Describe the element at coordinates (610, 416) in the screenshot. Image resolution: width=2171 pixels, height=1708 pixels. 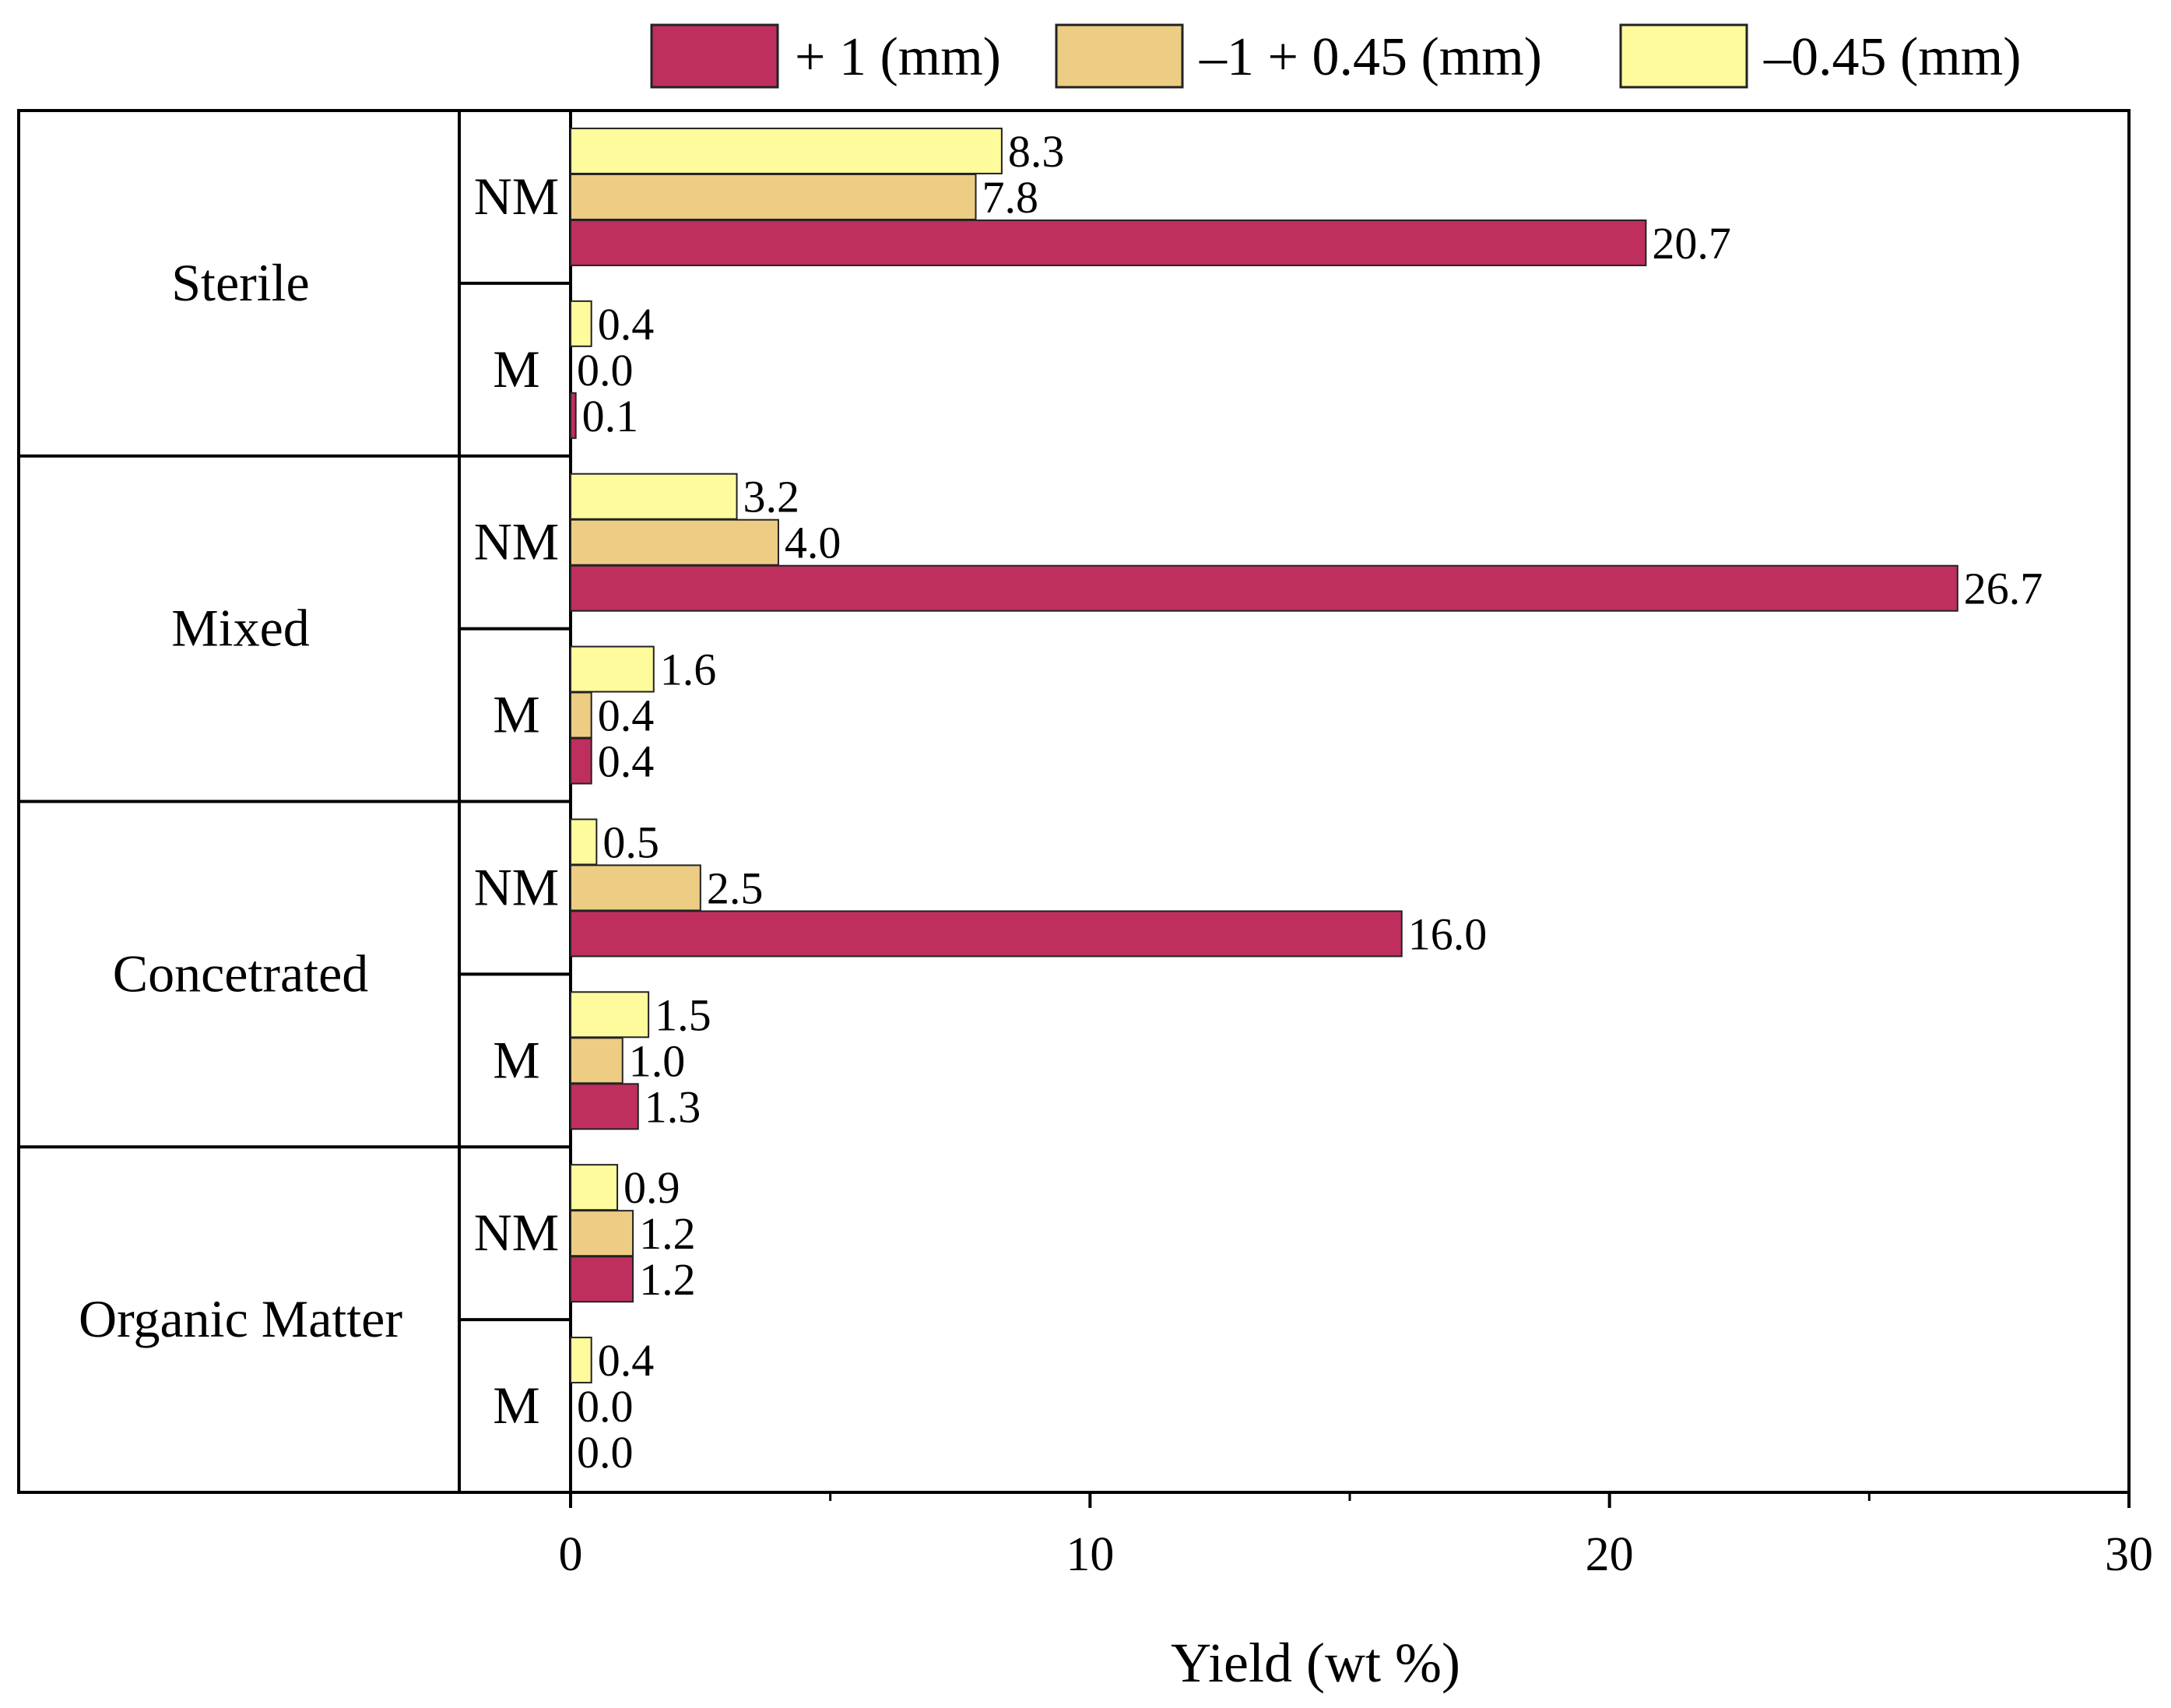
I see `data-label: 0.1` at that location.